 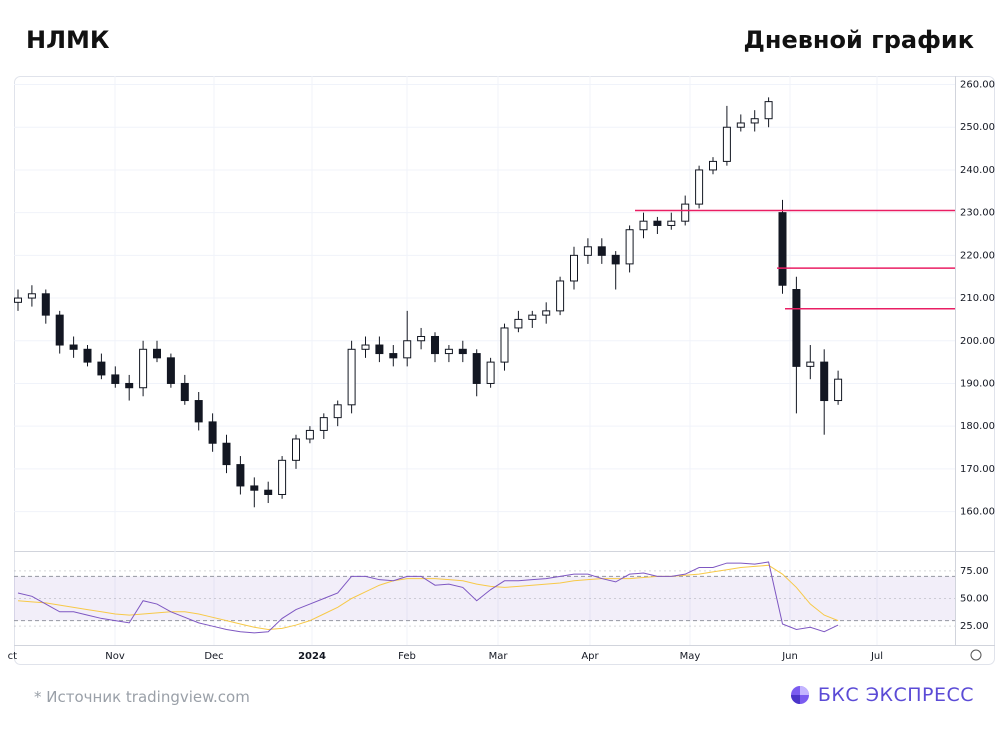 I want to click on x-tick-label: Feb, so click(x=407, y=656).